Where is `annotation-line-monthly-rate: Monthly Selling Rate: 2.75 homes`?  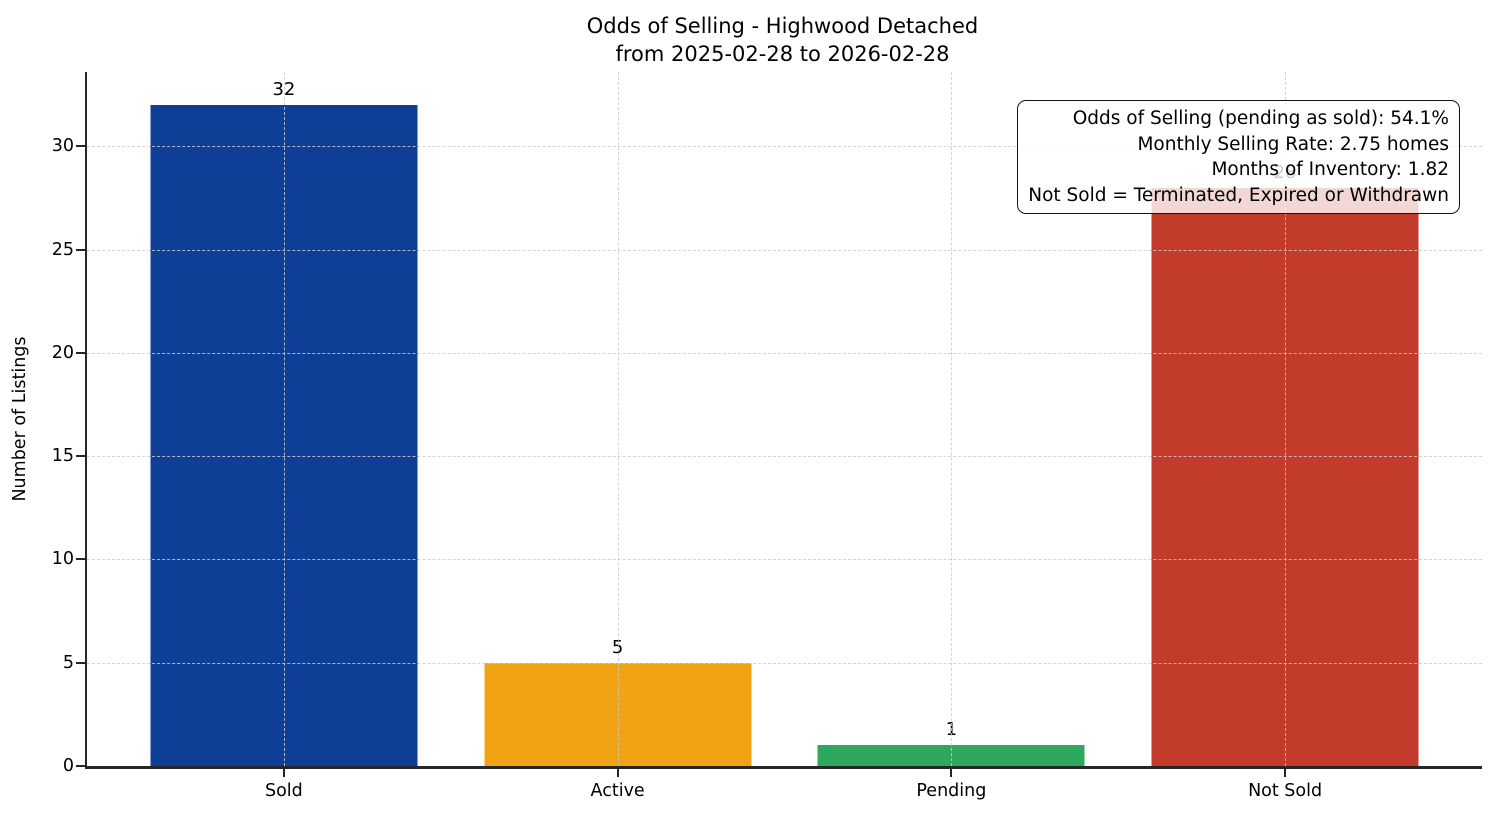
annotation-line-monthly-rate: Monthly Selling Rate: 2.75 homes is located at coordinates (1293, 144).